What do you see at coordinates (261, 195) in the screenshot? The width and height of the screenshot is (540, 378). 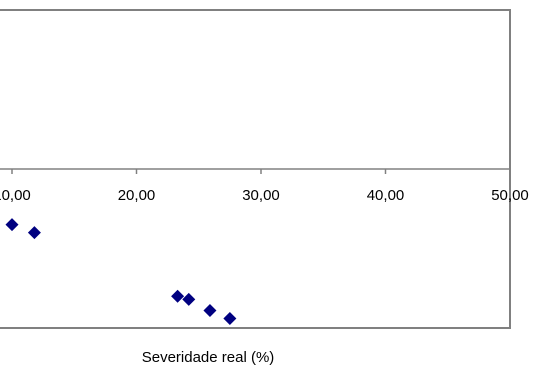 I see `x-tick-label: 30,00` at bounding box center [261, 195].